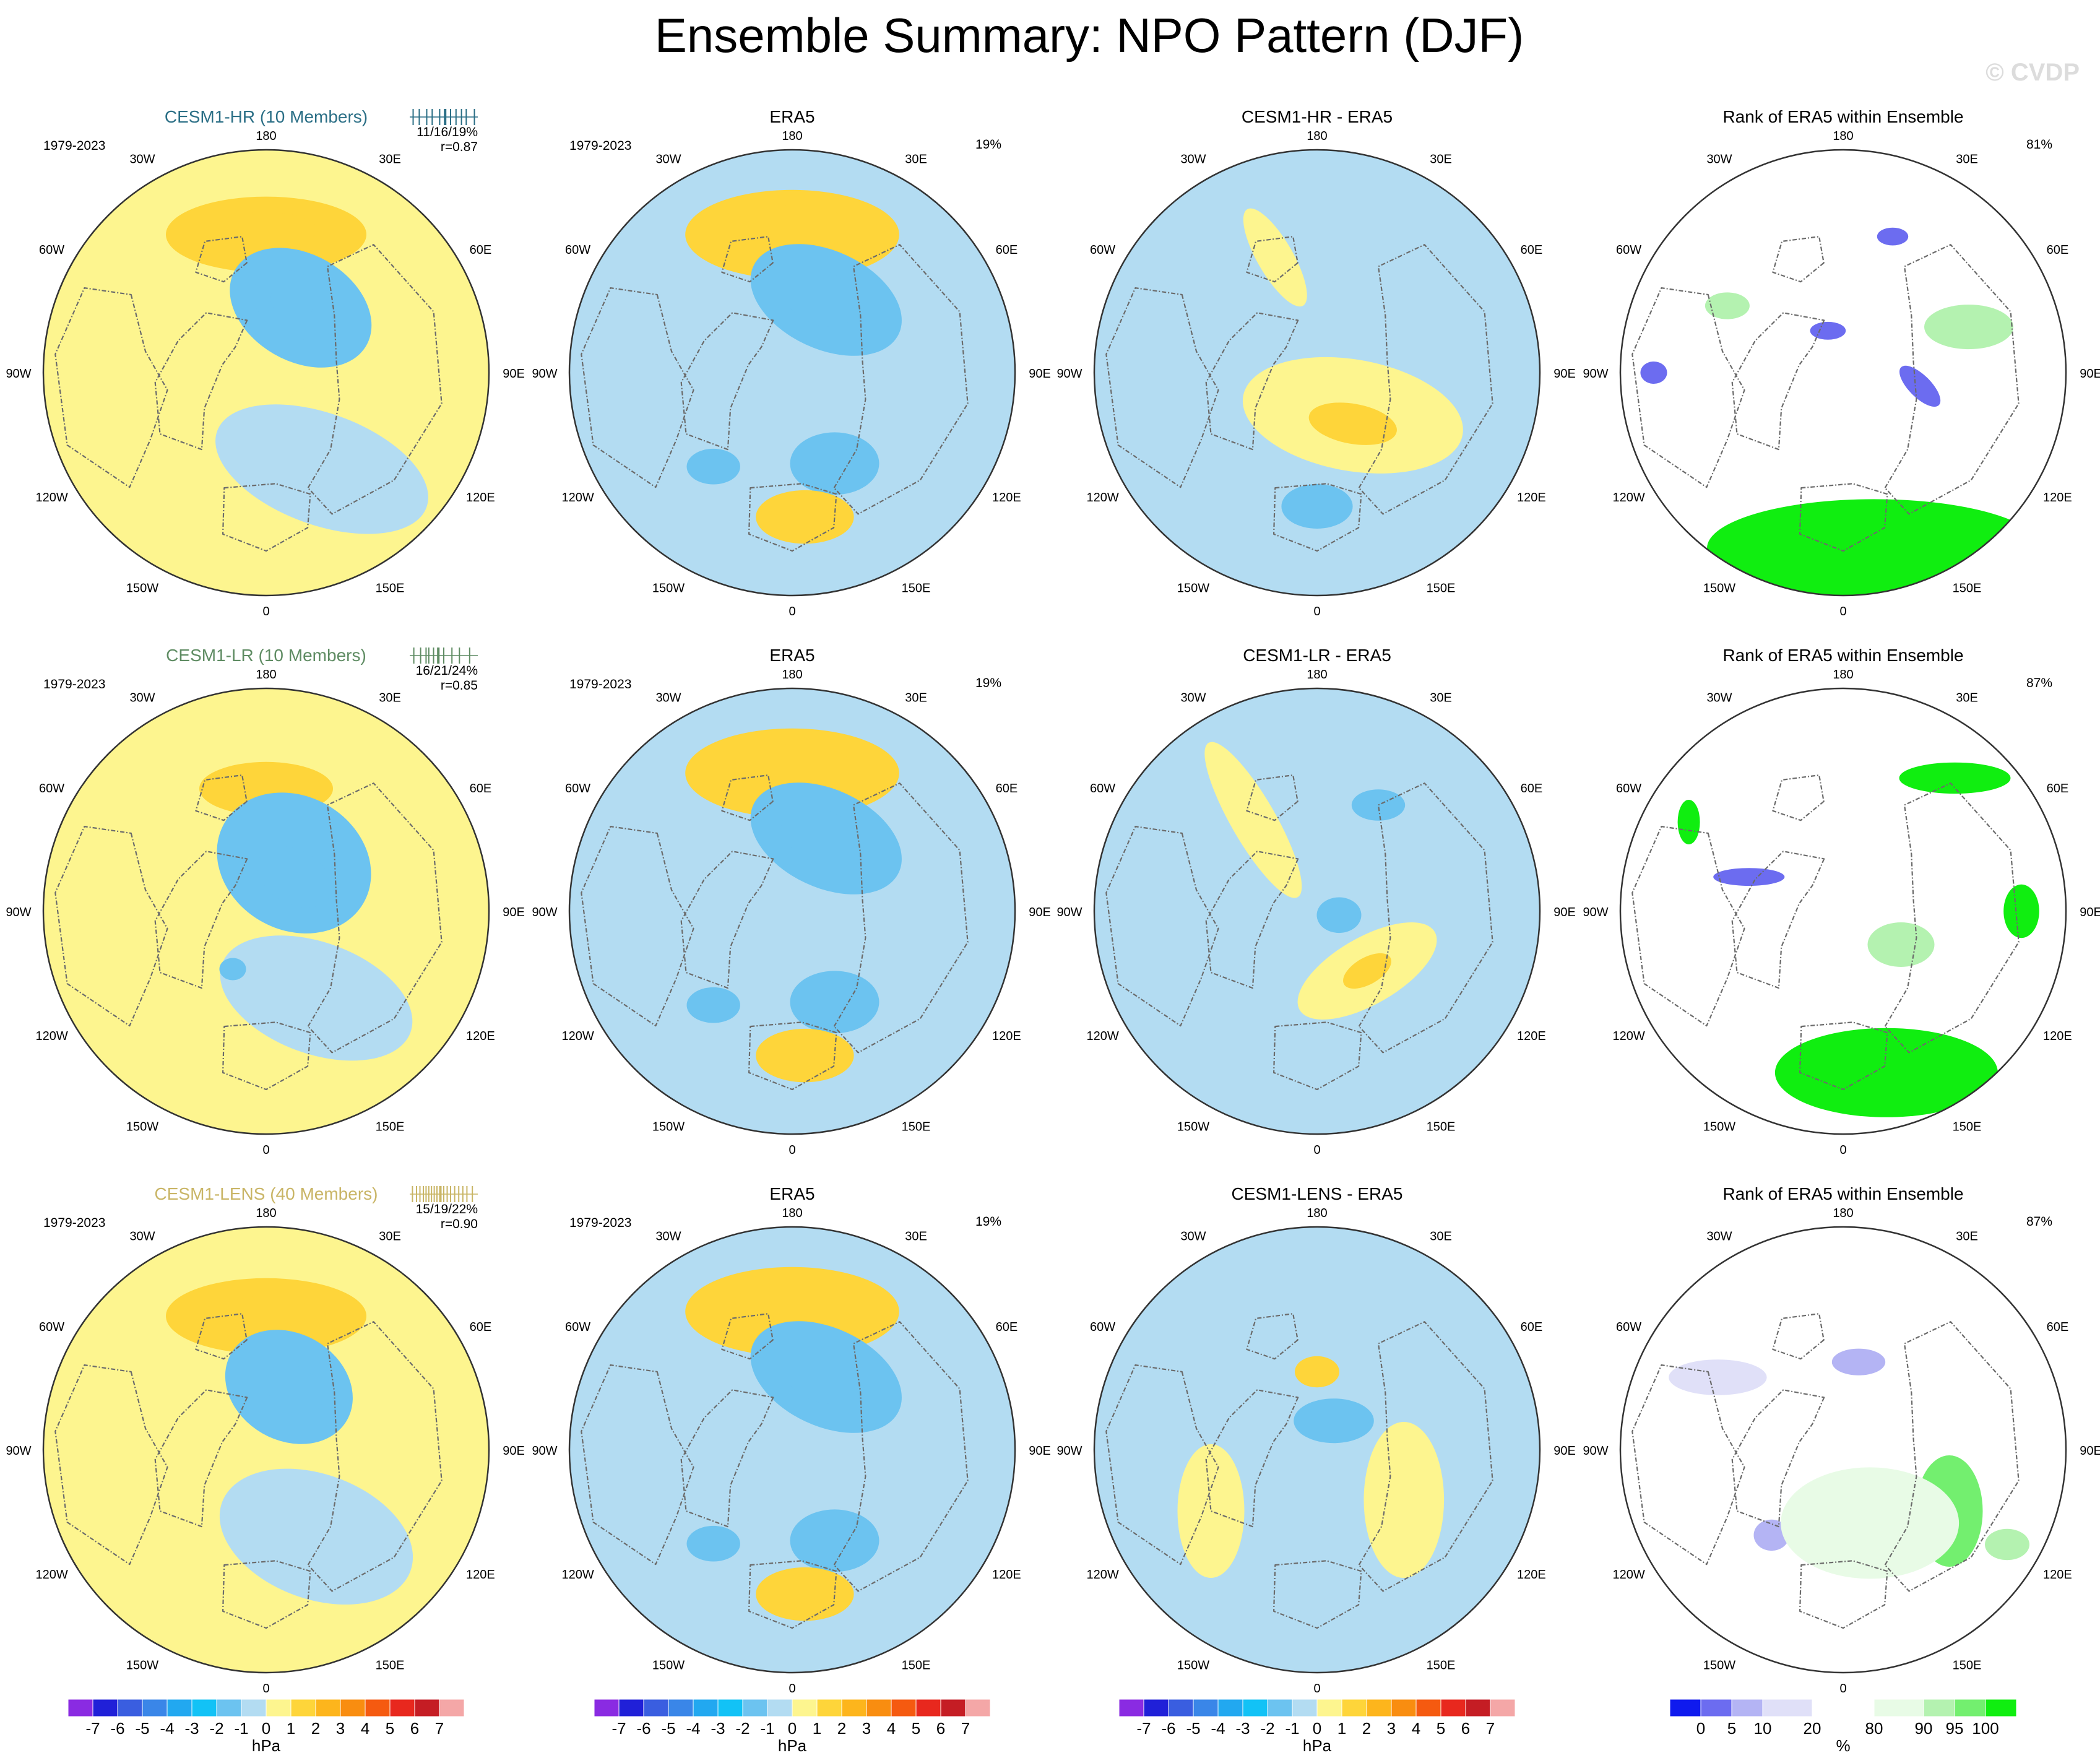 The image size is (2100, 1763). What do you see at coordinates (668, 1728) in the screenshot?
I see `colorbar-label: -5` at bounding box center [668, 1728].